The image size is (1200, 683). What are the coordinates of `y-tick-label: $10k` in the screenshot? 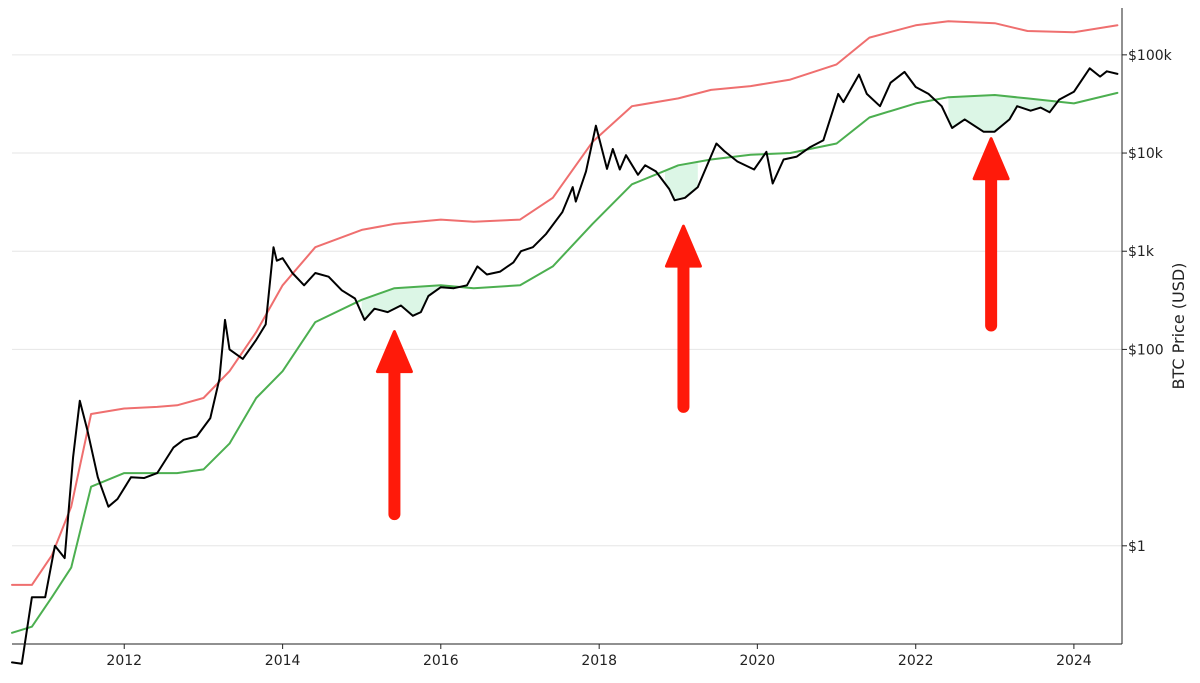 It's located at (1146, 154).